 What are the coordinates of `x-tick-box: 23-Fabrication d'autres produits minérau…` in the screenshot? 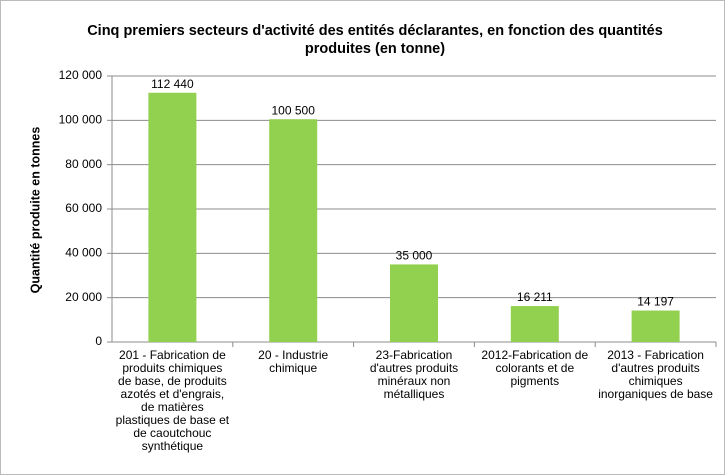 It's located at (414, 375).